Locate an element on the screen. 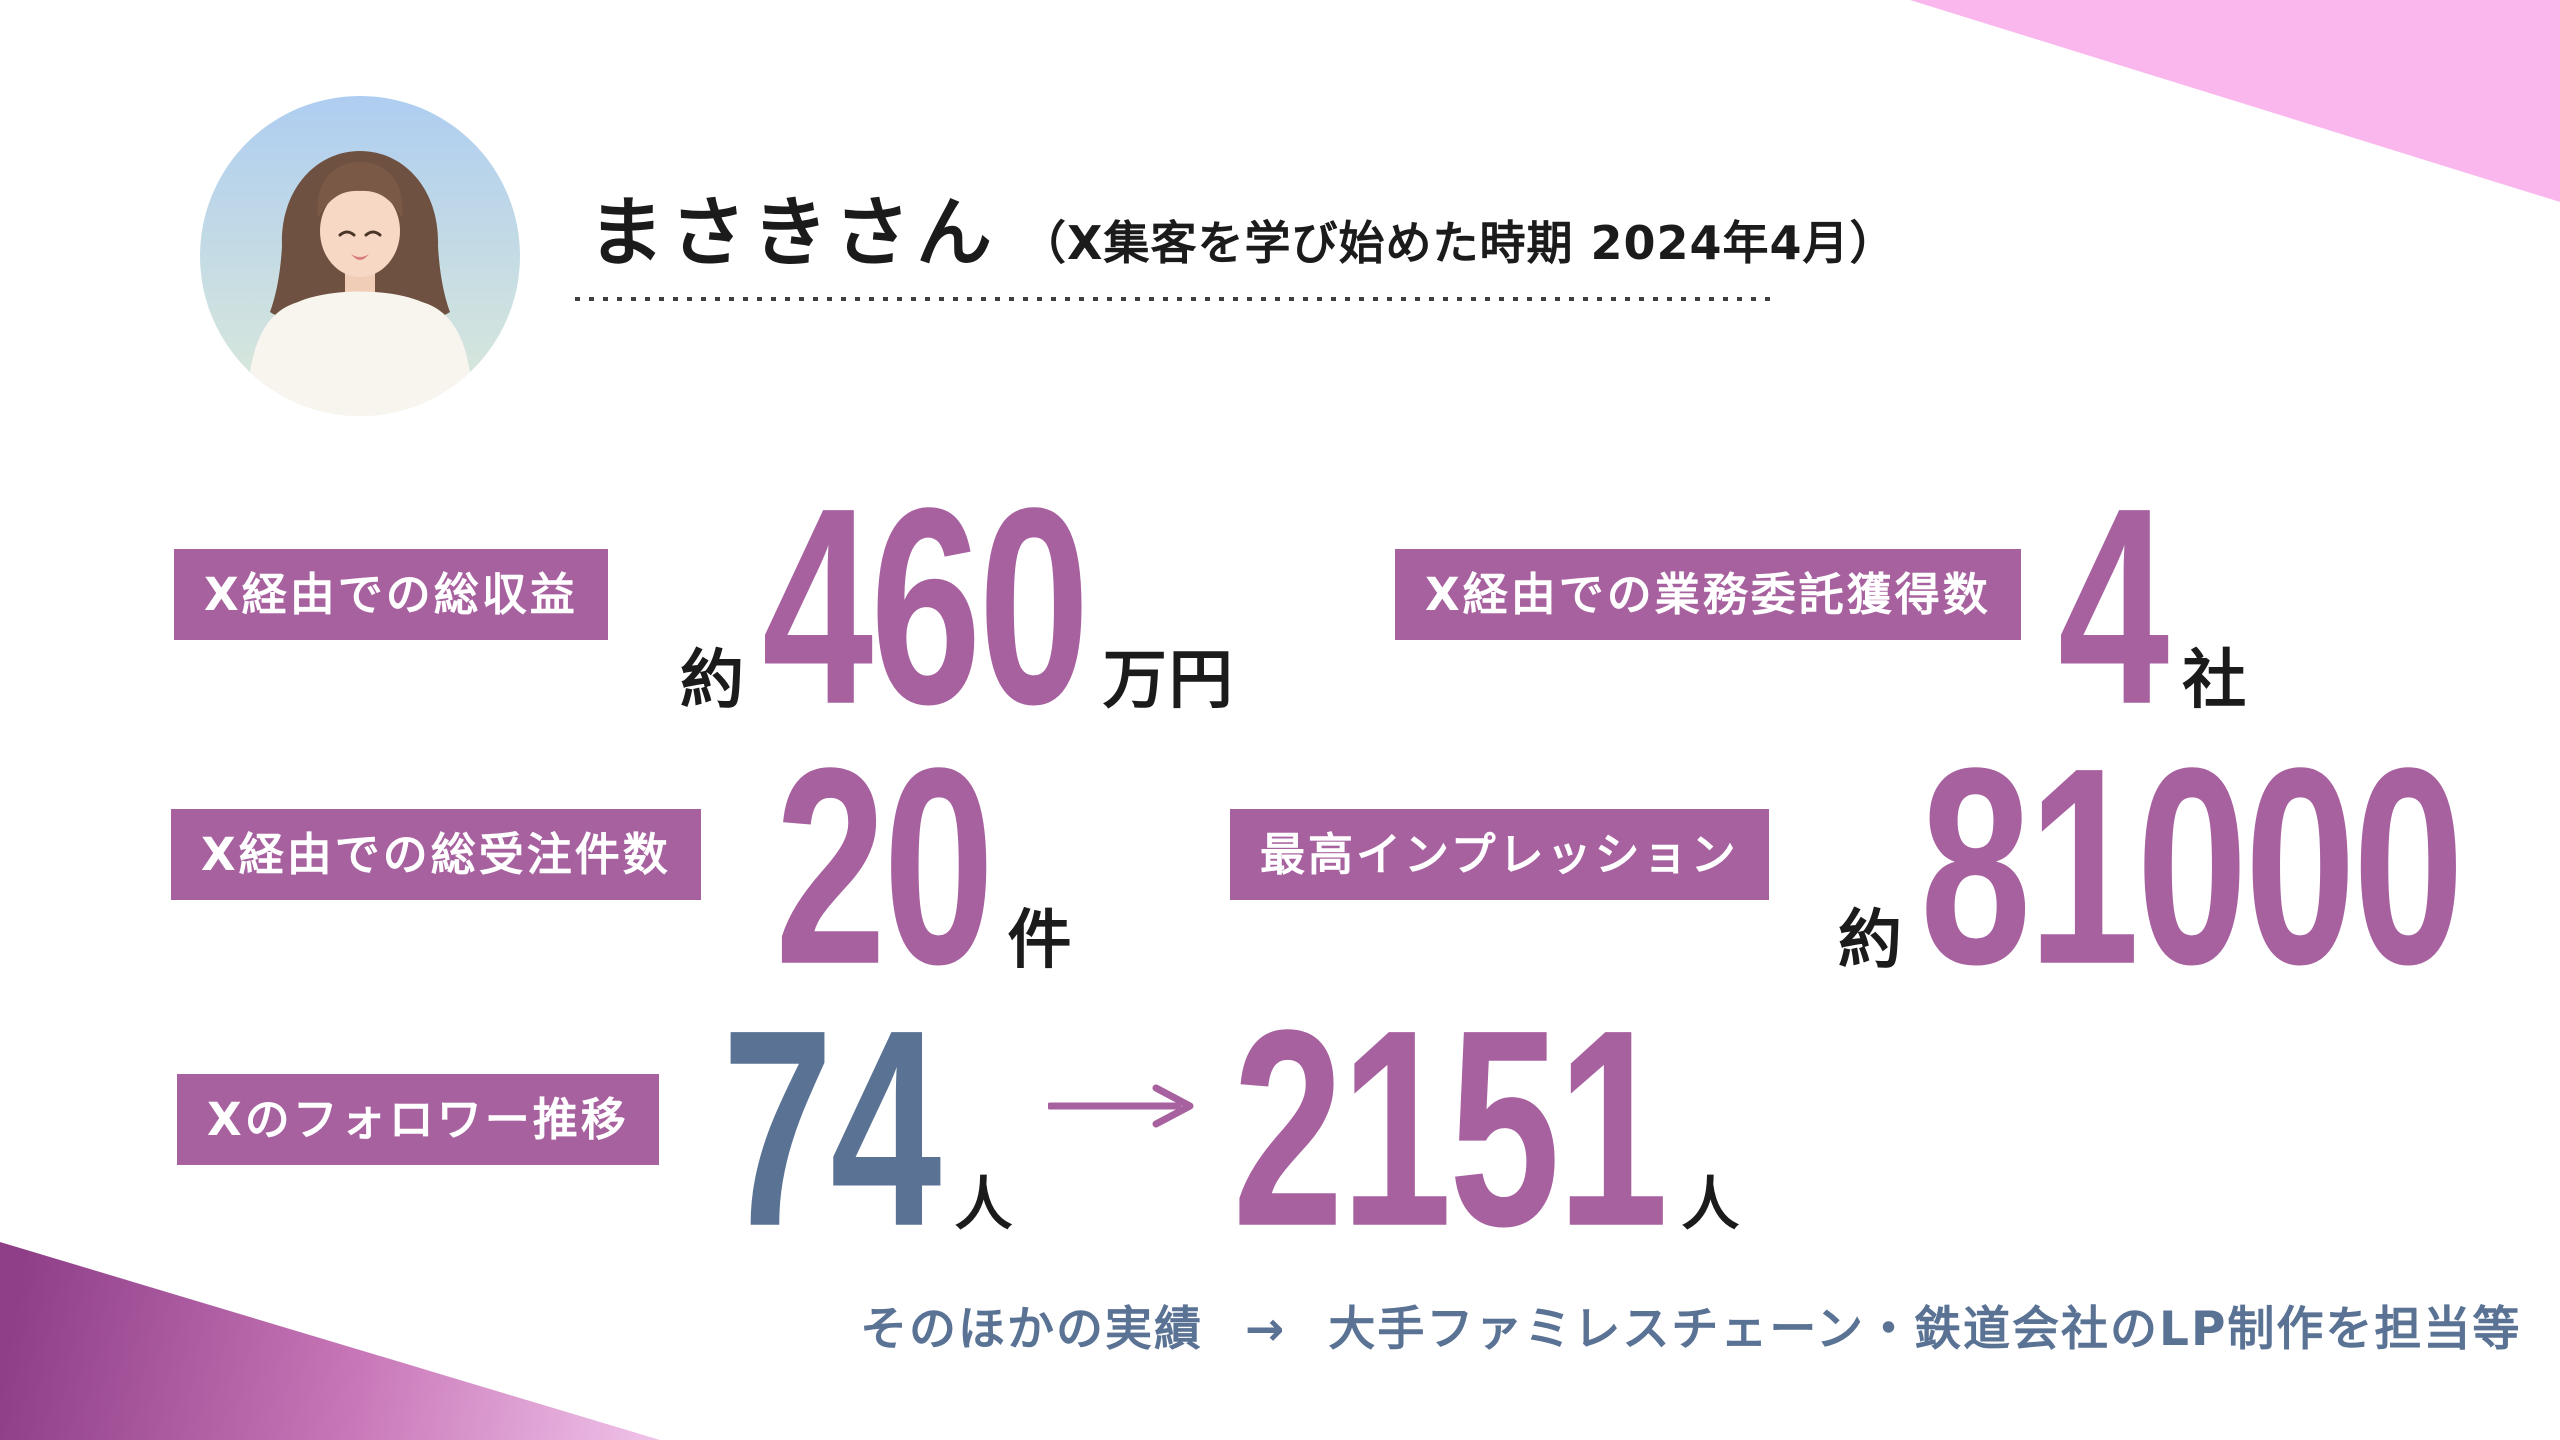 The image size is (2560, 1440). footer-arrow: → is located at coordinates (1266, 1329).